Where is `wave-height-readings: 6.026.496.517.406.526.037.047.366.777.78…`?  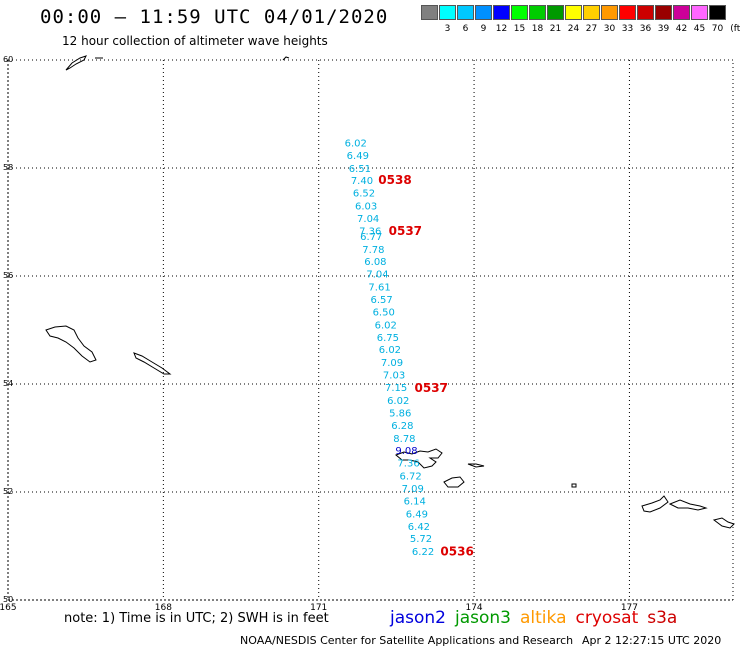 wave-height-readings: 6.026.496.517.406.526.037.047.366.777.78… is located at coordinates (390, 348).